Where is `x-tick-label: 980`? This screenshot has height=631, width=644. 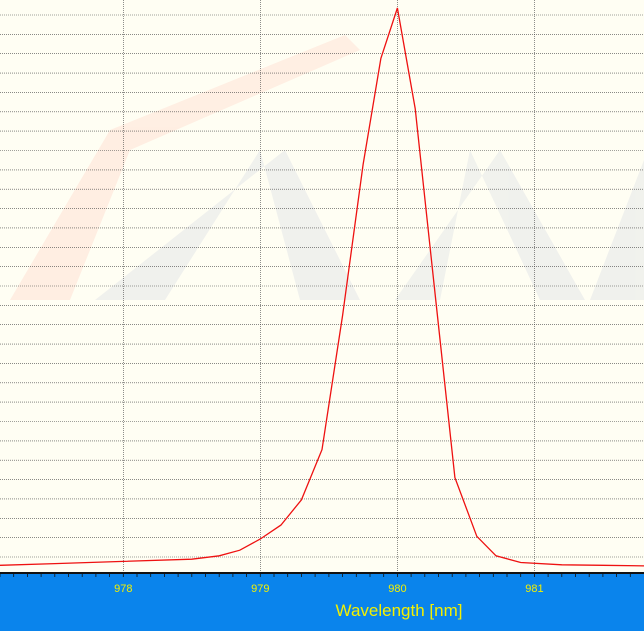
x-tick-label: 980 is located at coordinates (397, 589).